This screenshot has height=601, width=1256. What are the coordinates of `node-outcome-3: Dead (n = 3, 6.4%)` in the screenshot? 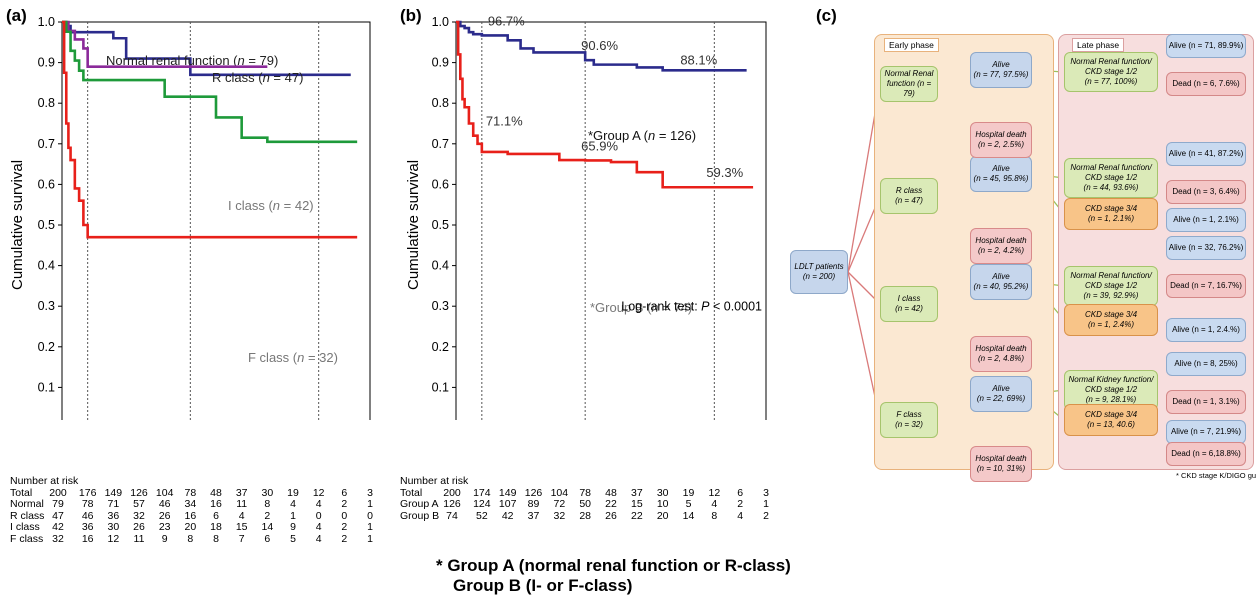 It's located at (1206, 192).